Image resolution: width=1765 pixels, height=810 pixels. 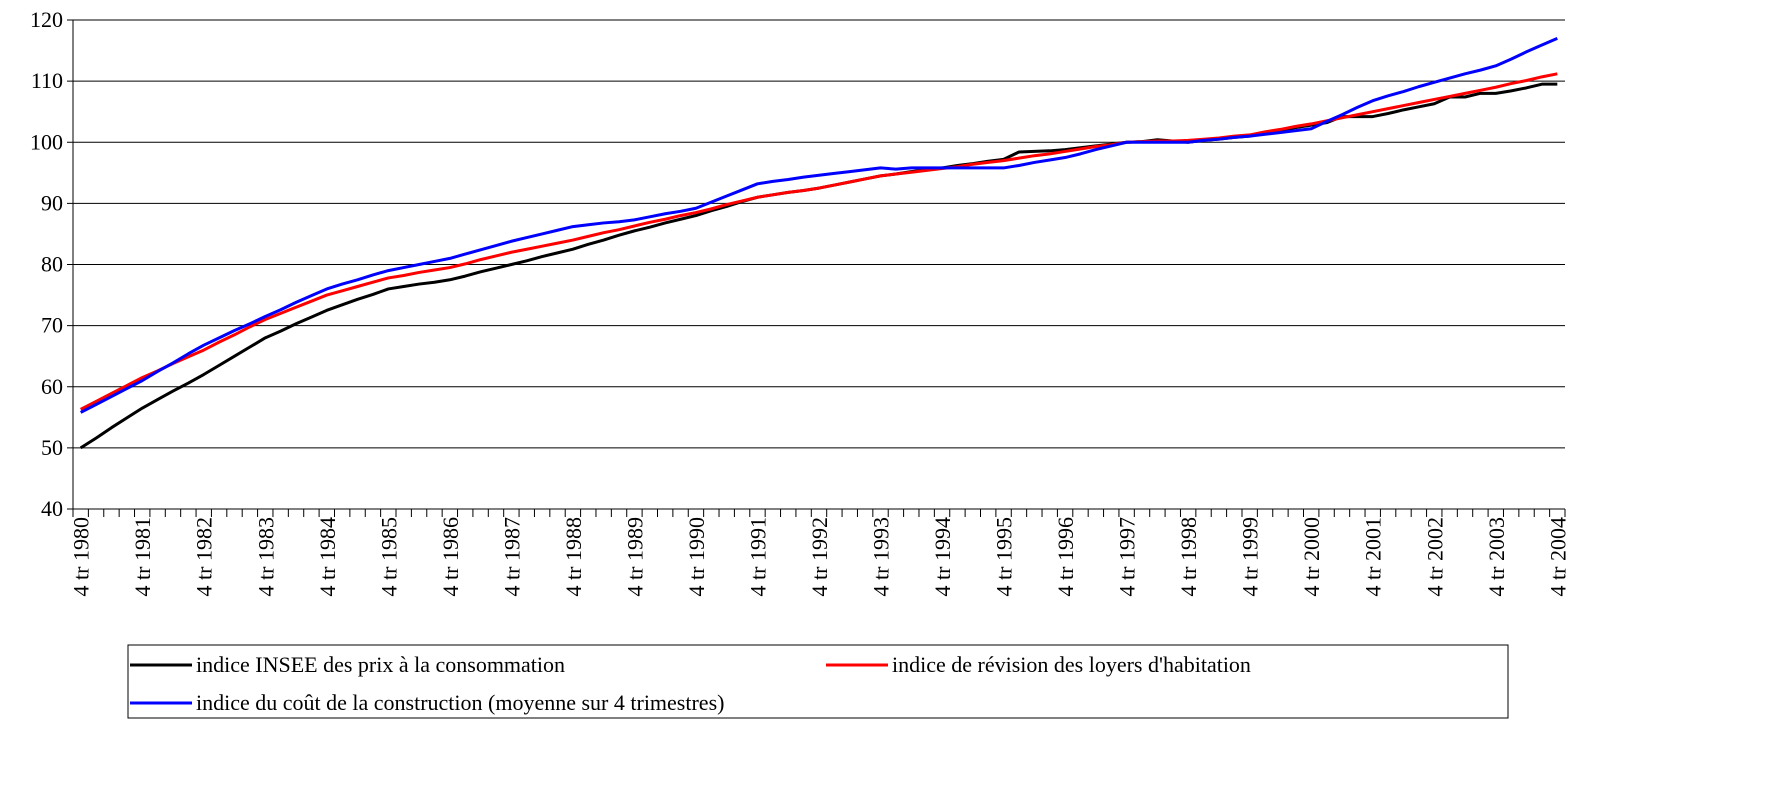 I want to click on x-tick-label: 4 tr 1997, so click(x=1127, y=556).